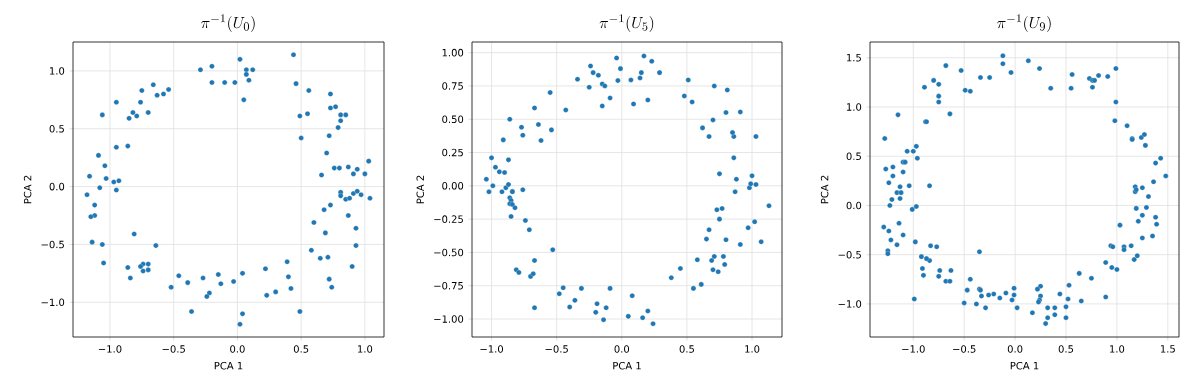 The height and width of the screenshot is (390, 1190). What do you see at coordinates (452, 86) in the screenshot?
I see `y-tick-label: 0.75` at bounding box center [452, 86].